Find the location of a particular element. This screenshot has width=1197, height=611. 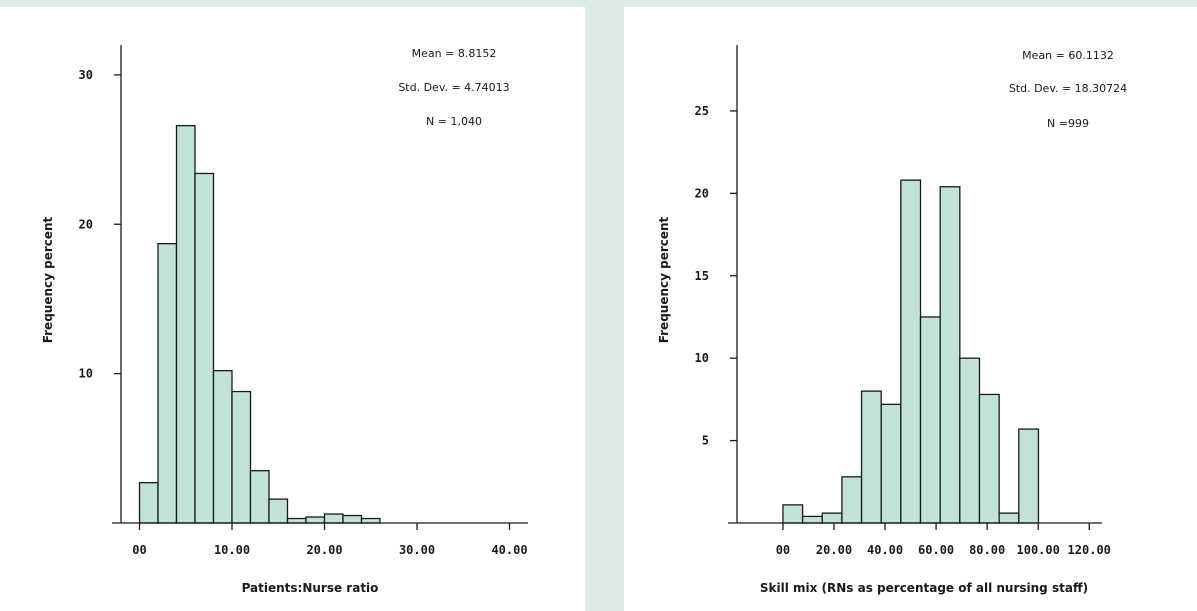

mean-stat: Mean = 8.8152 is located at coordinates (454, 53).